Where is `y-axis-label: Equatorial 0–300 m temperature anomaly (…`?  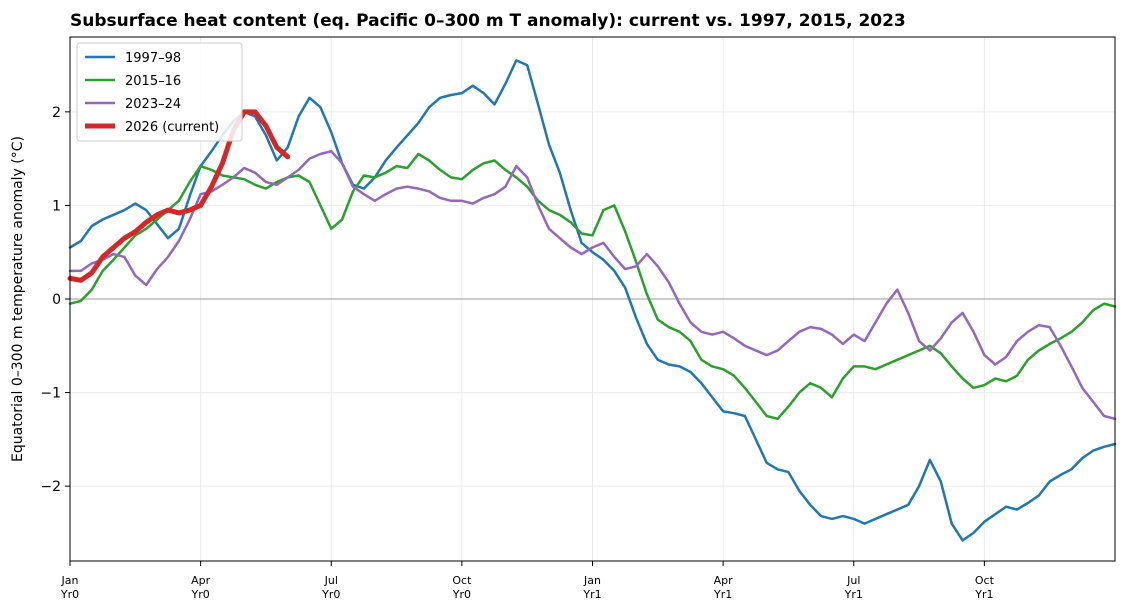 y-axis-label: Equatorial 0–300 m temperature anomaly (… is located at coordinates (18, 299).